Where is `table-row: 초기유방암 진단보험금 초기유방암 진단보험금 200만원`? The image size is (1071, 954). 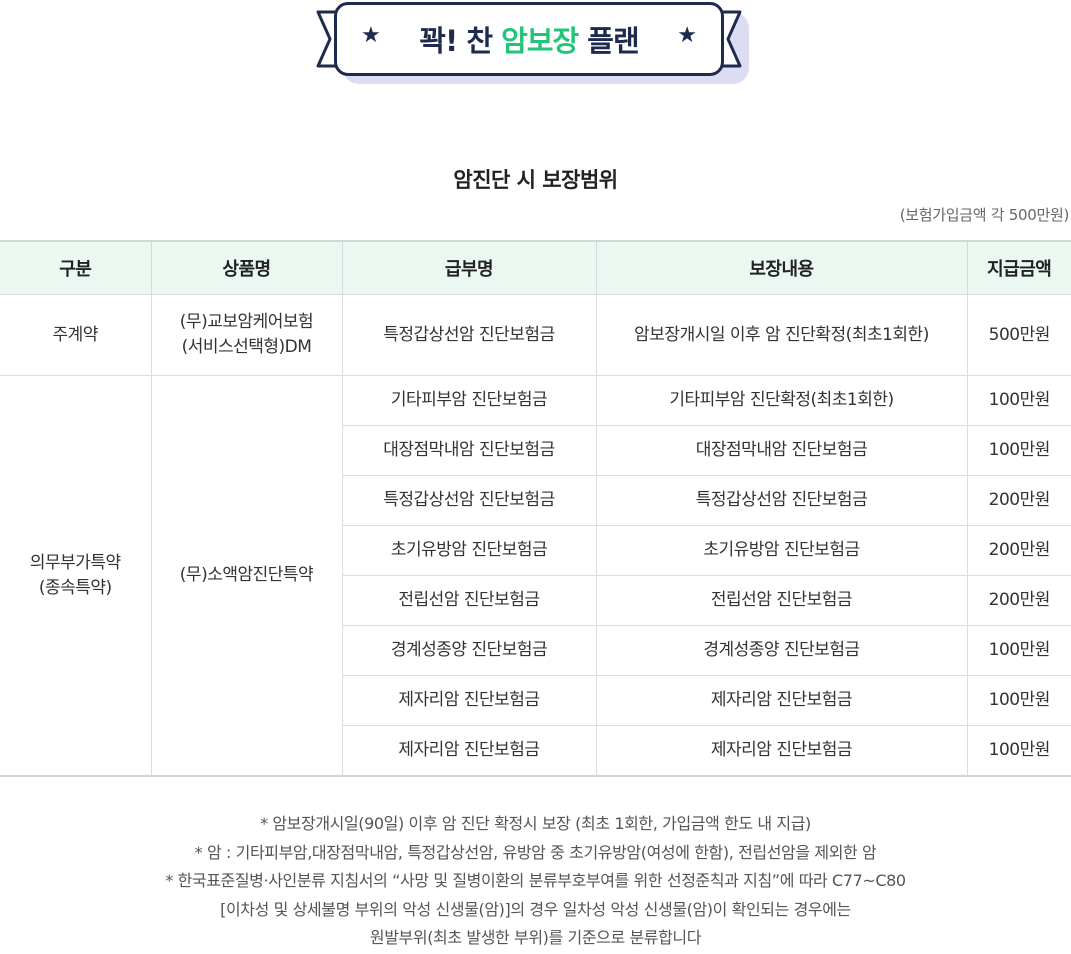 table-row: 초기유방암 진단보험금 초기유방암 진단보험금 200만원 is located at coordinates (535, 550).